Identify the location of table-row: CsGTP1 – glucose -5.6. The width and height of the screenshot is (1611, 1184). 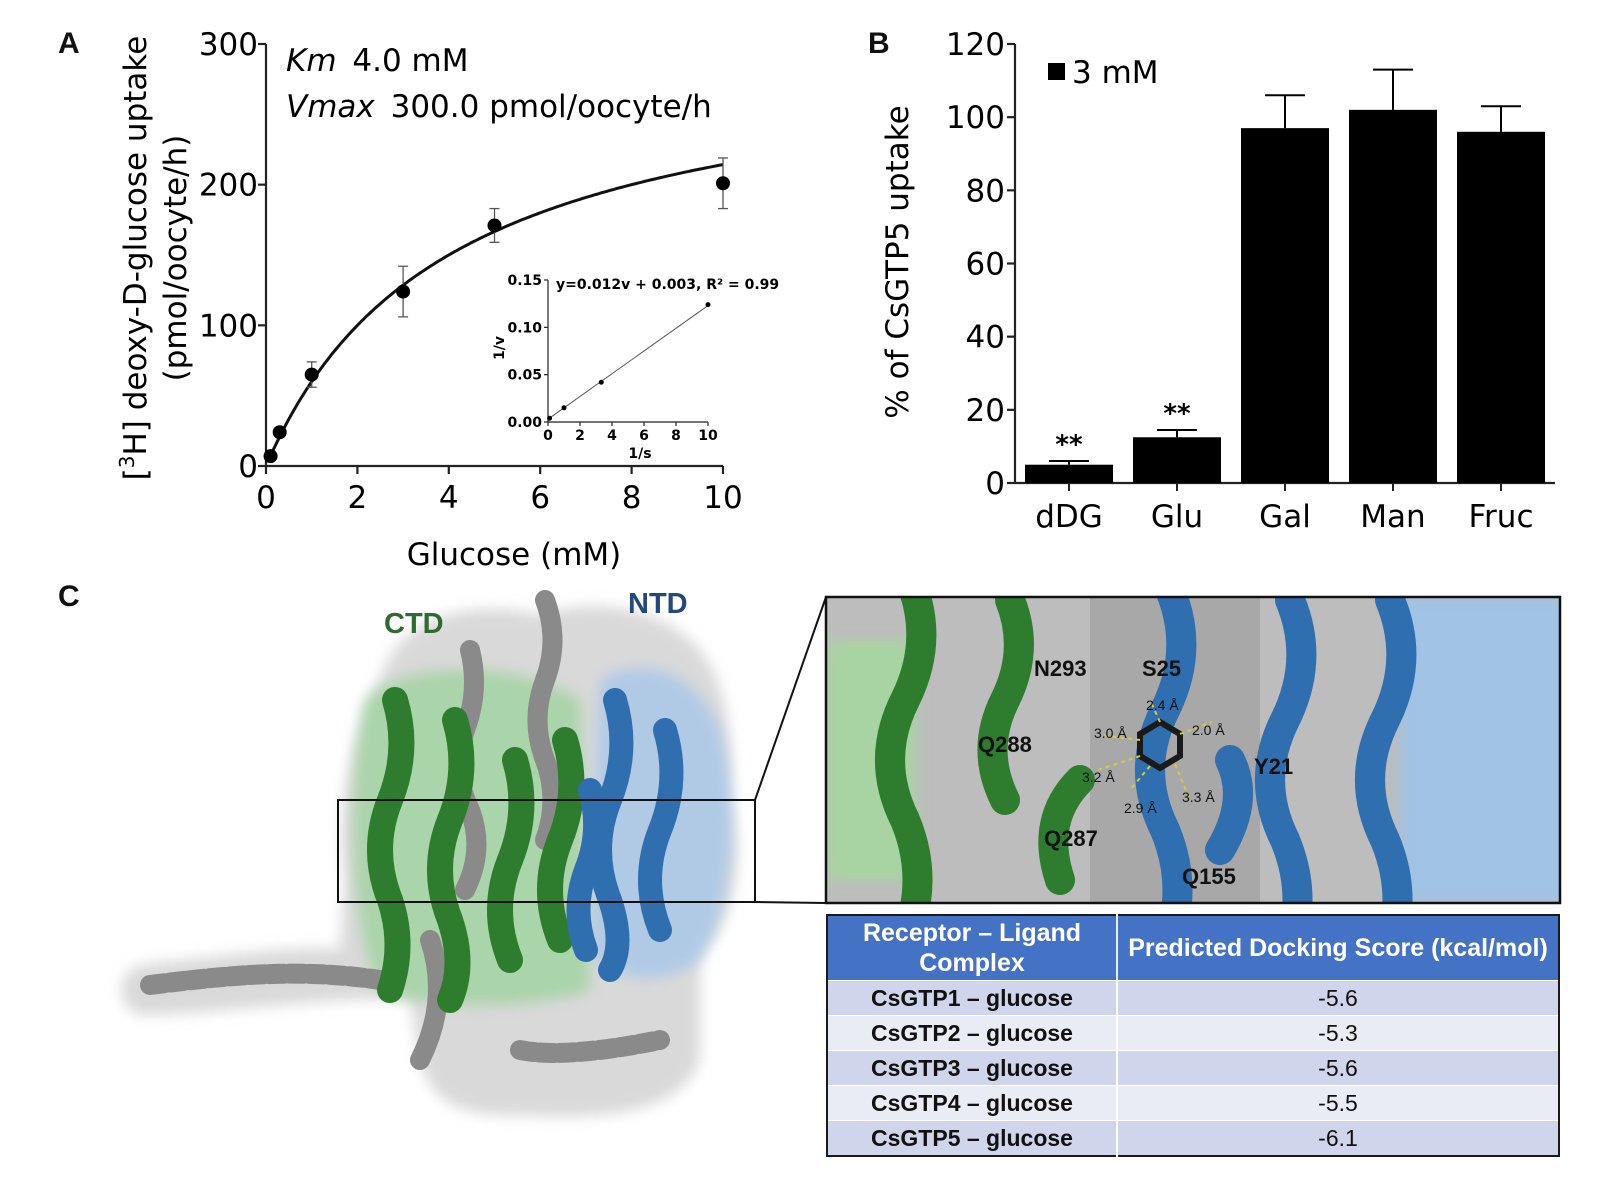
(1193, 998).